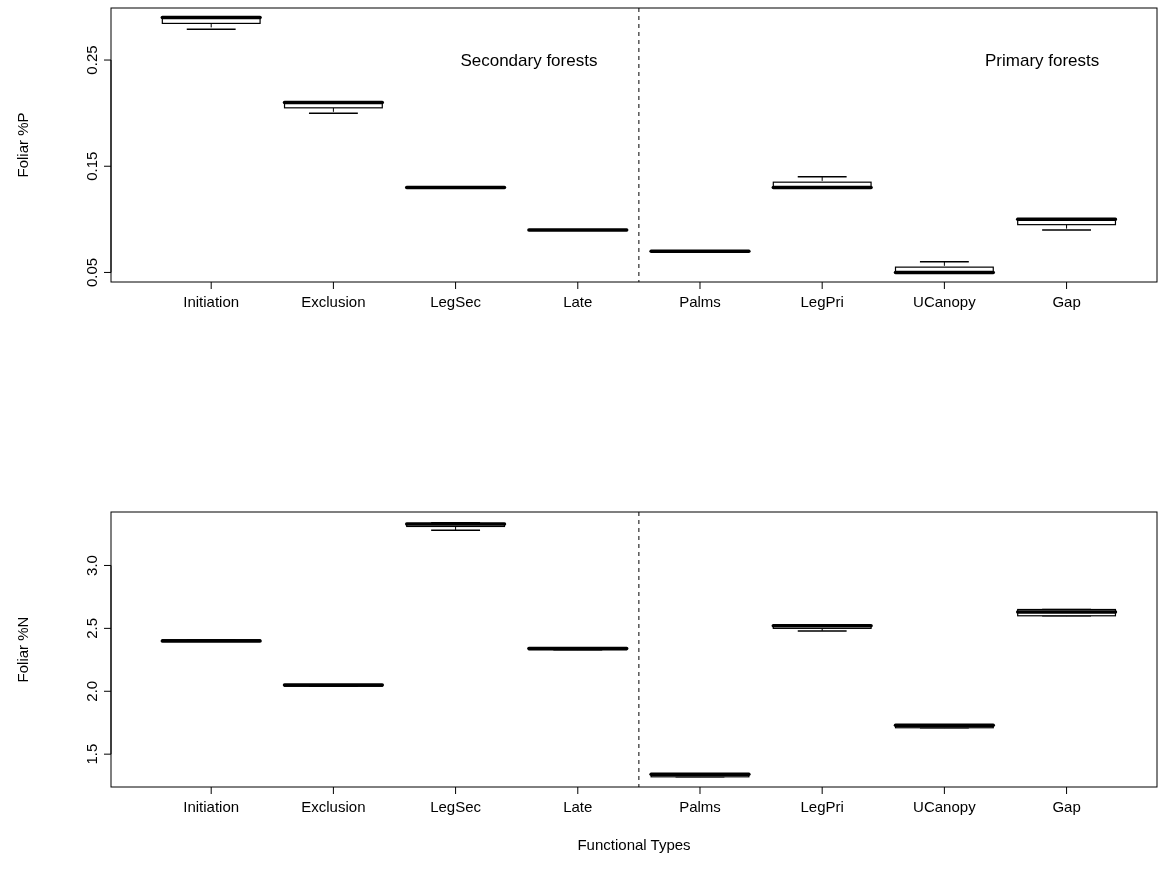 The height and width of the screenshot is (888, 1159). I want to click on y-axis-title: Foliar %N, so click(22, 649).